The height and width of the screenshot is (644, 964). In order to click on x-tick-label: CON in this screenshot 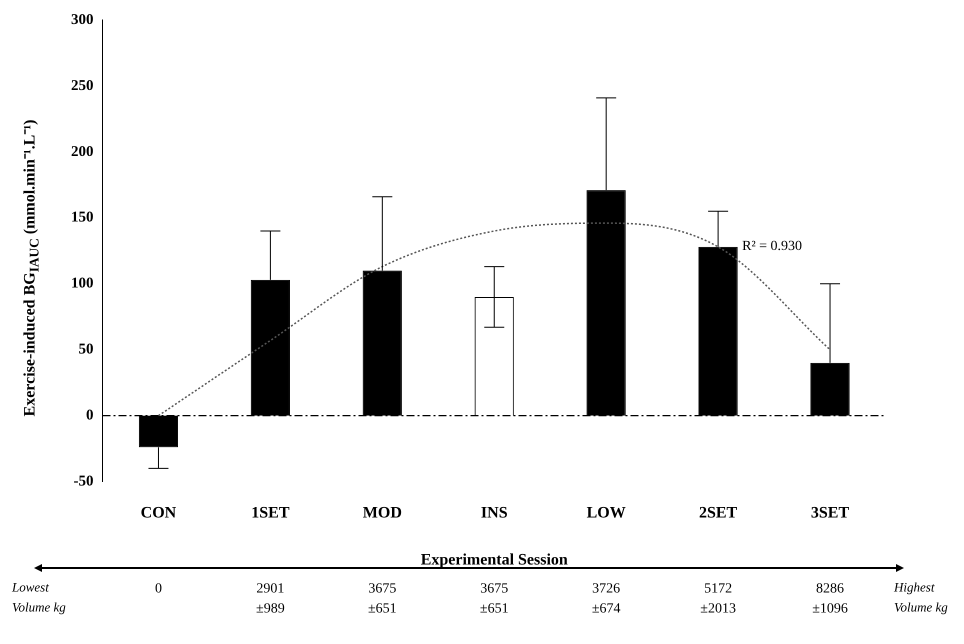, I will do `click(158, 513)`.